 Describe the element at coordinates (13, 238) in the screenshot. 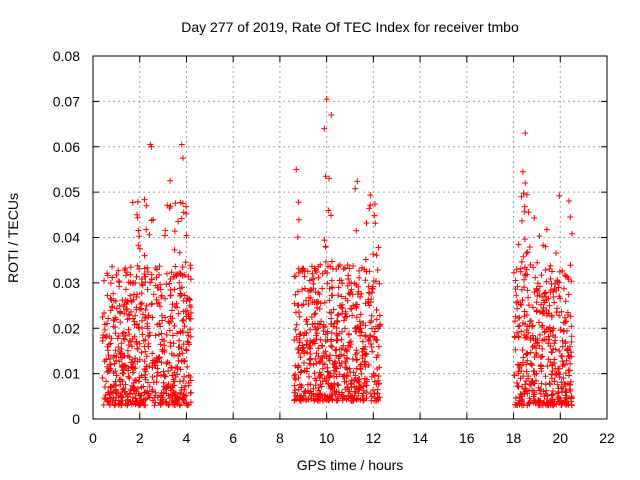

I see `y-axis-label: ROTI / TECUs` at that location.